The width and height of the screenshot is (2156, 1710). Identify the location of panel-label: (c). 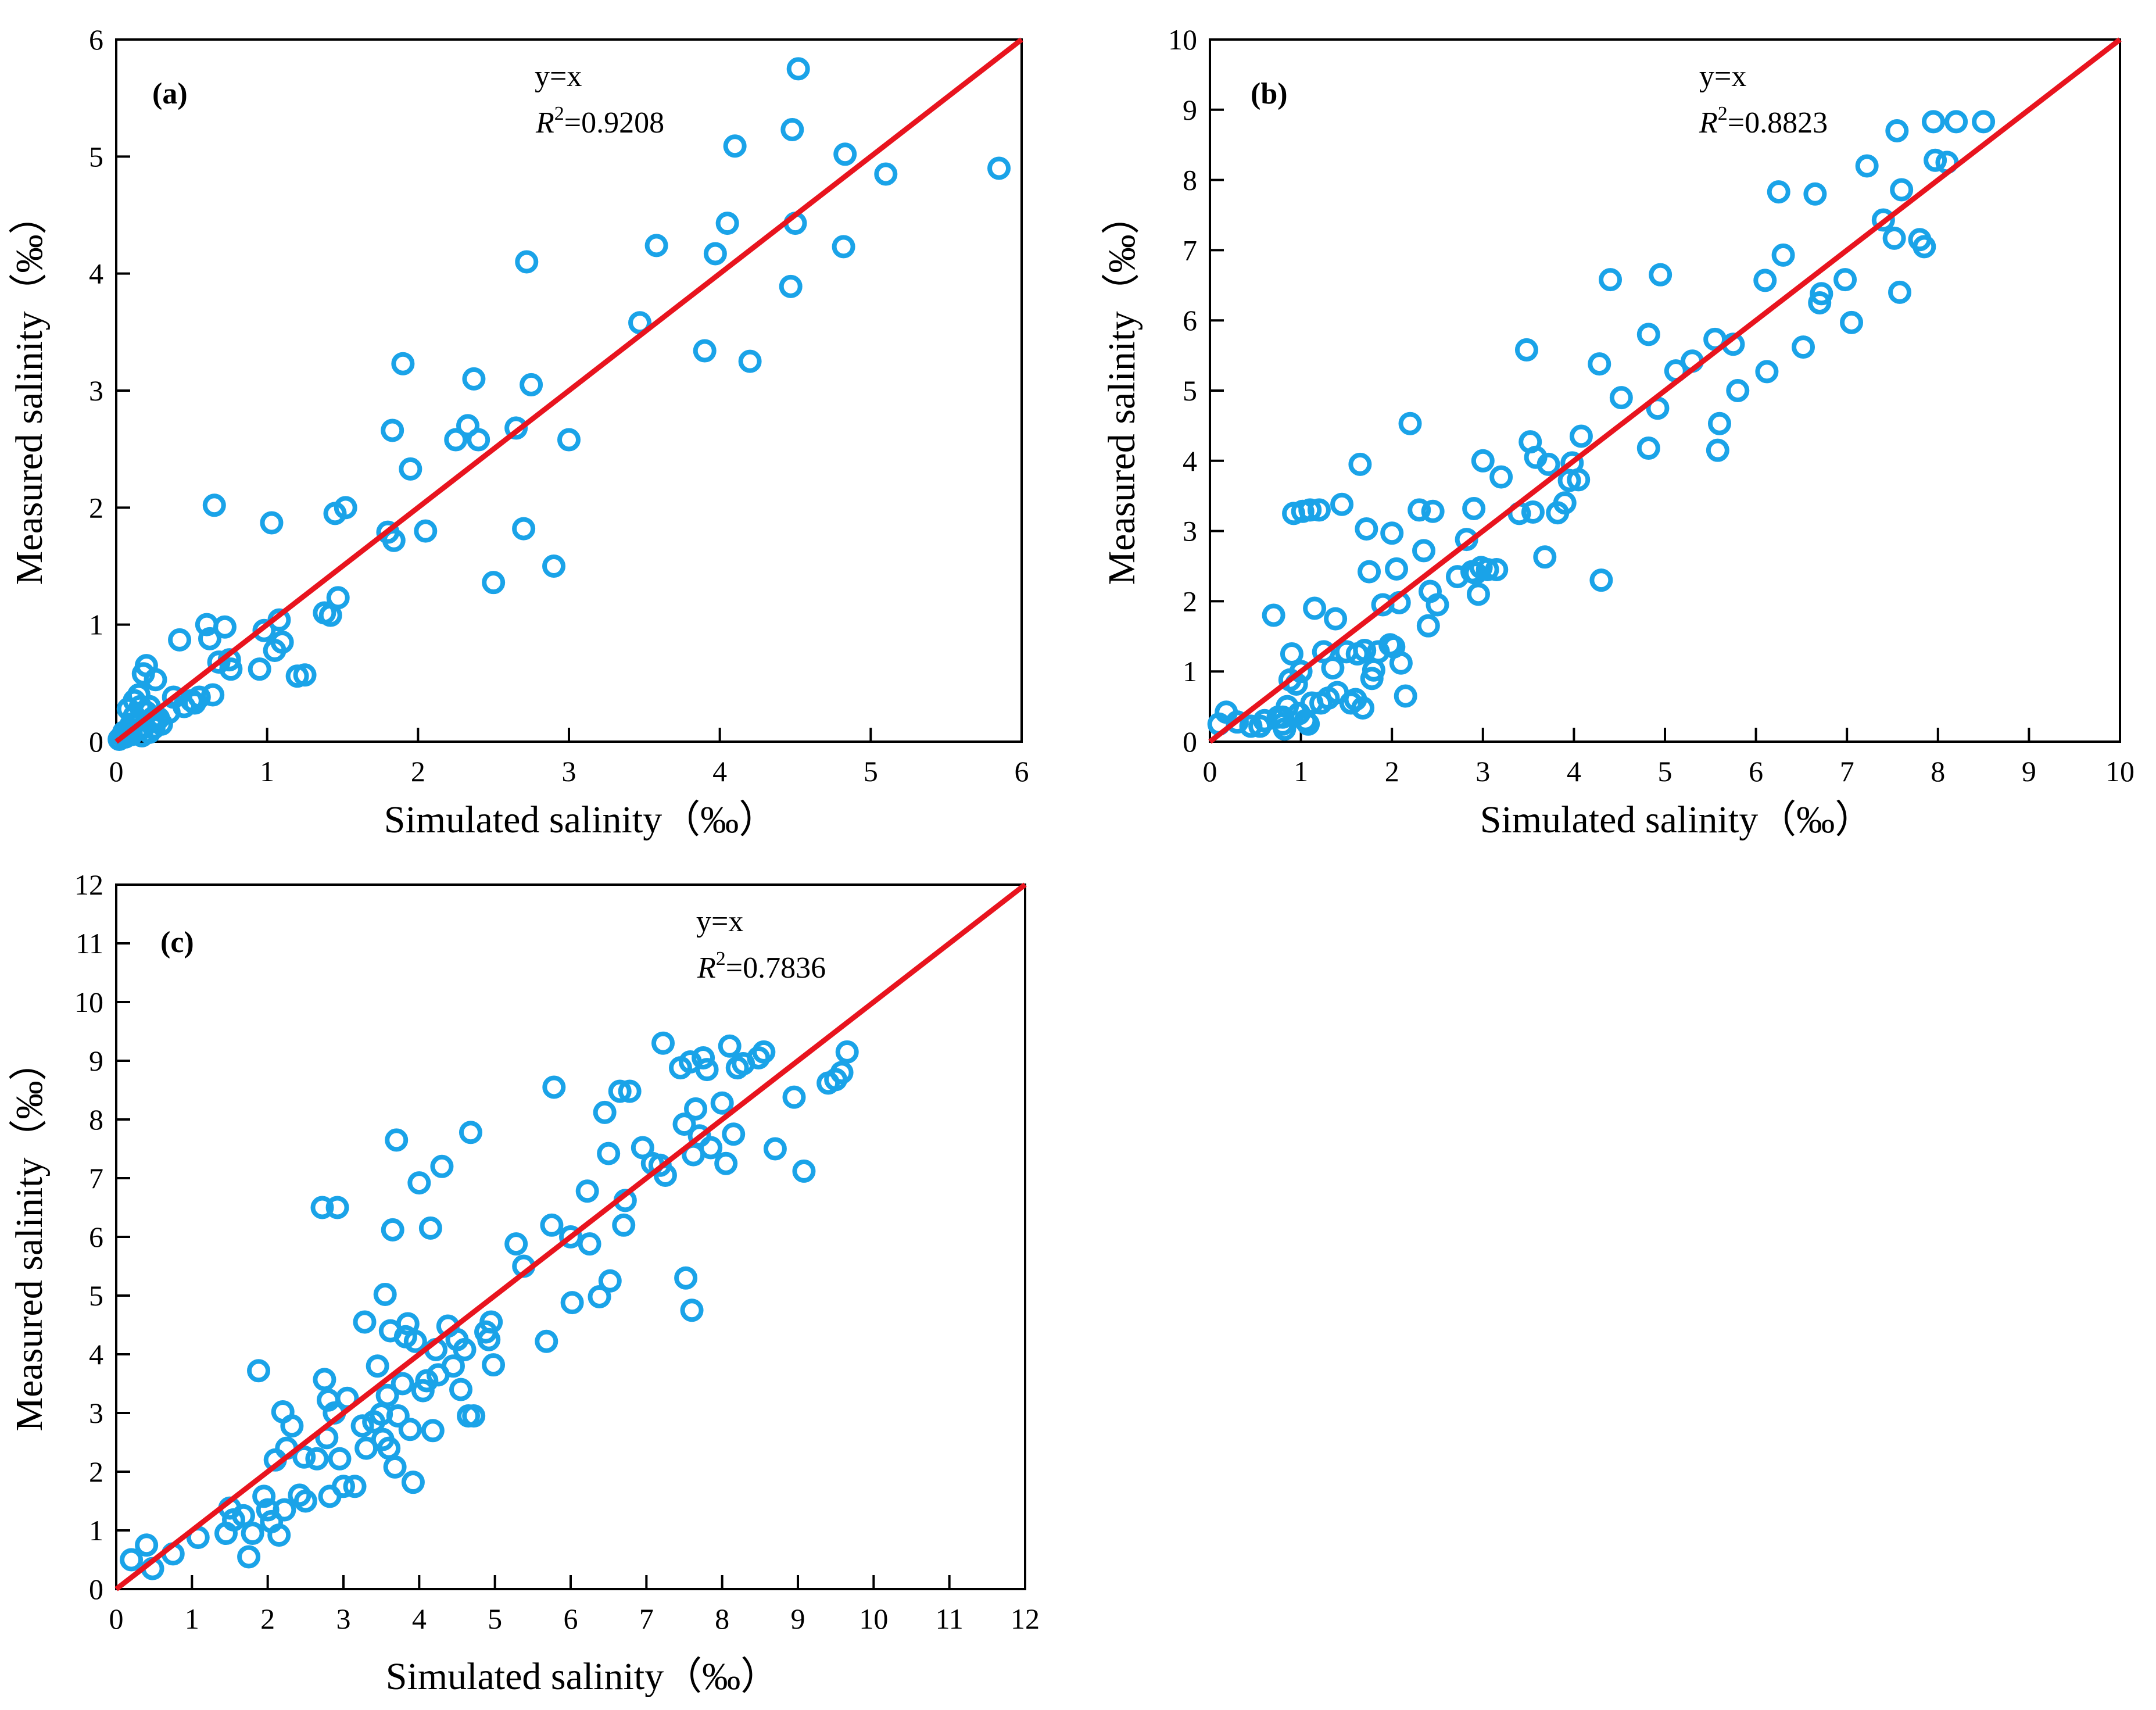
(177, 943).